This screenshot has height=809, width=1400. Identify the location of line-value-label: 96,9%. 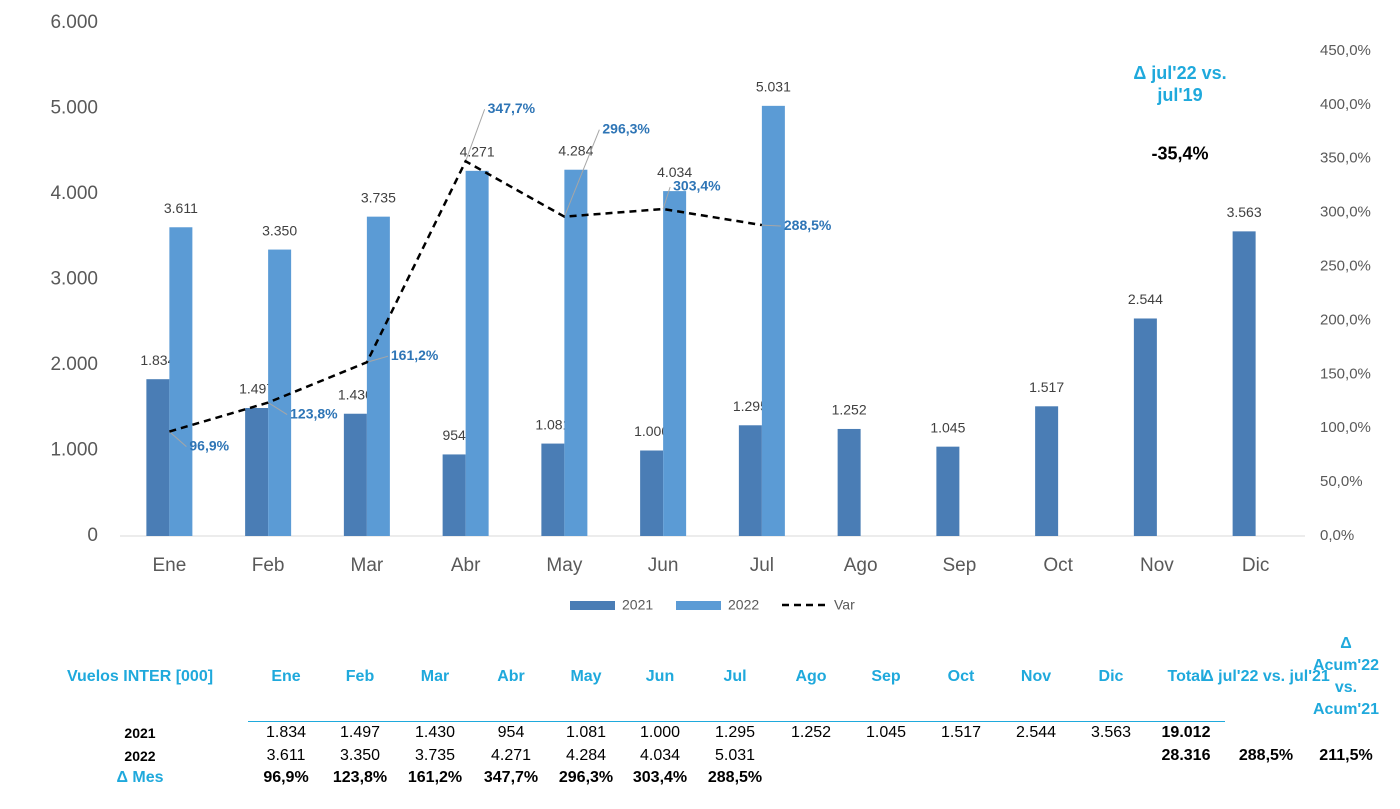
(209, 445).